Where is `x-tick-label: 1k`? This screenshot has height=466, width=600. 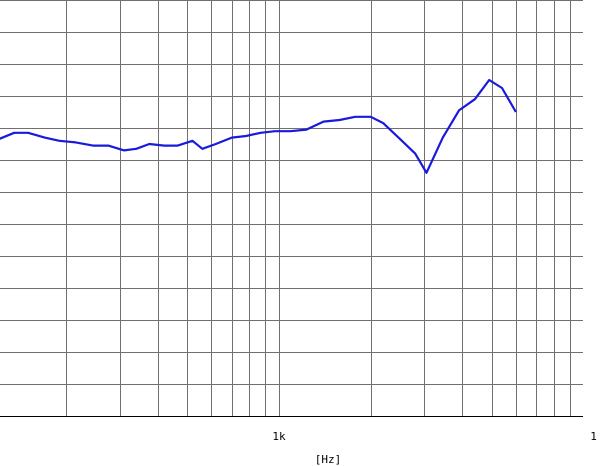 x-tick-label: 1k is located at coordinates (279, 436).